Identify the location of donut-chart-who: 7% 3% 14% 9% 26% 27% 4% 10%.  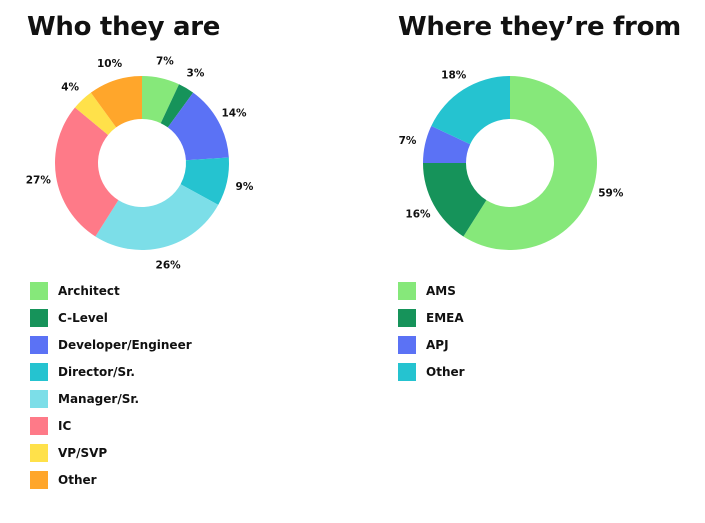
(140, 164).